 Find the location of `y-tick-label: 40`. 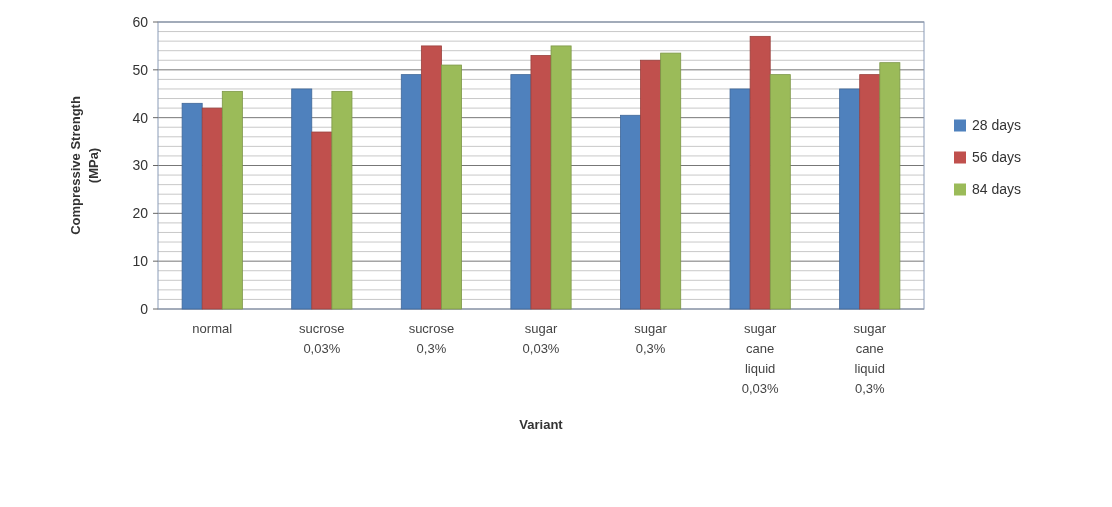

y-tick-label: 40 is located at coordinates (140, 117).